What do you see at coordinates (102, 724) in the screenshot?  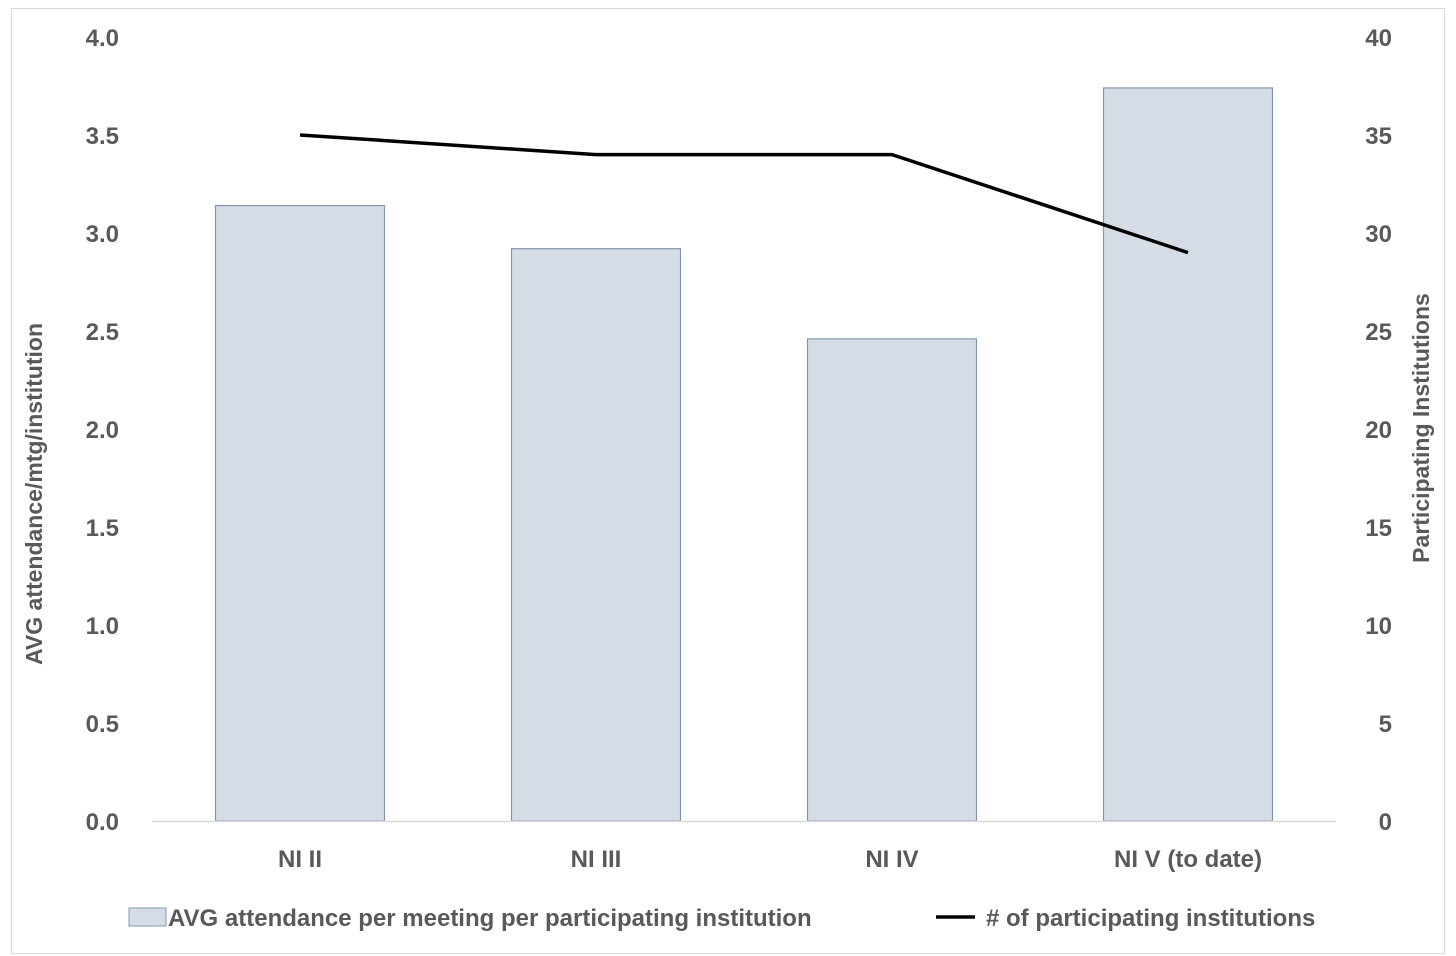 I see `left-tick-label: 0.5` at bounding box center [102, 724].